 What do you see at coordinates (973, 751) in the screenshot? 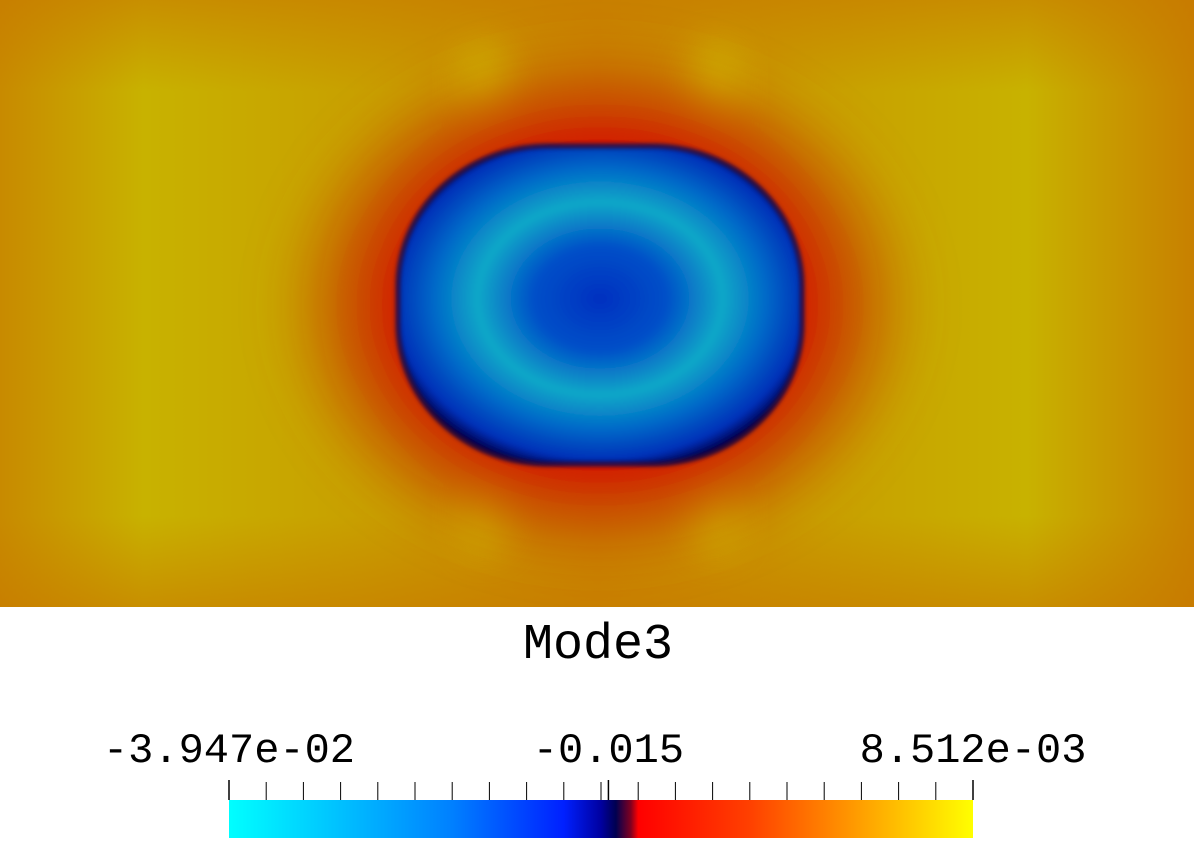
I see `tick-label: 8.512e-03` at bounding box center [973, 751].